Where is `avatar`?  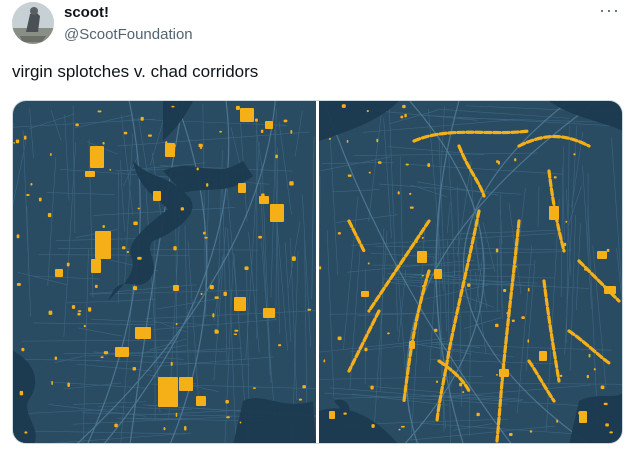 avatar is located at coordinates (33, 23).